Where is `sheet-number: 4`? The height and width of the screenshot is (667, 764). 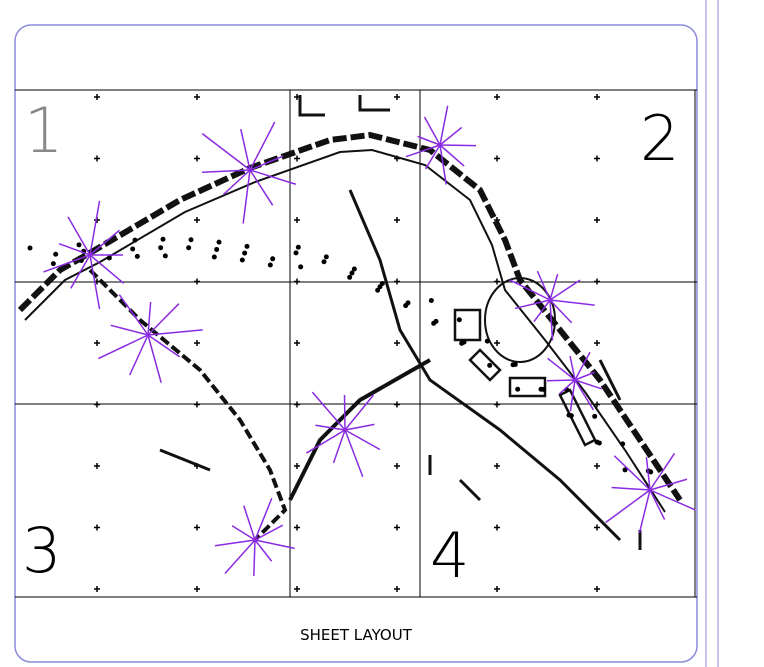
sheet-number: 4 is located at coordinates (449, 555).